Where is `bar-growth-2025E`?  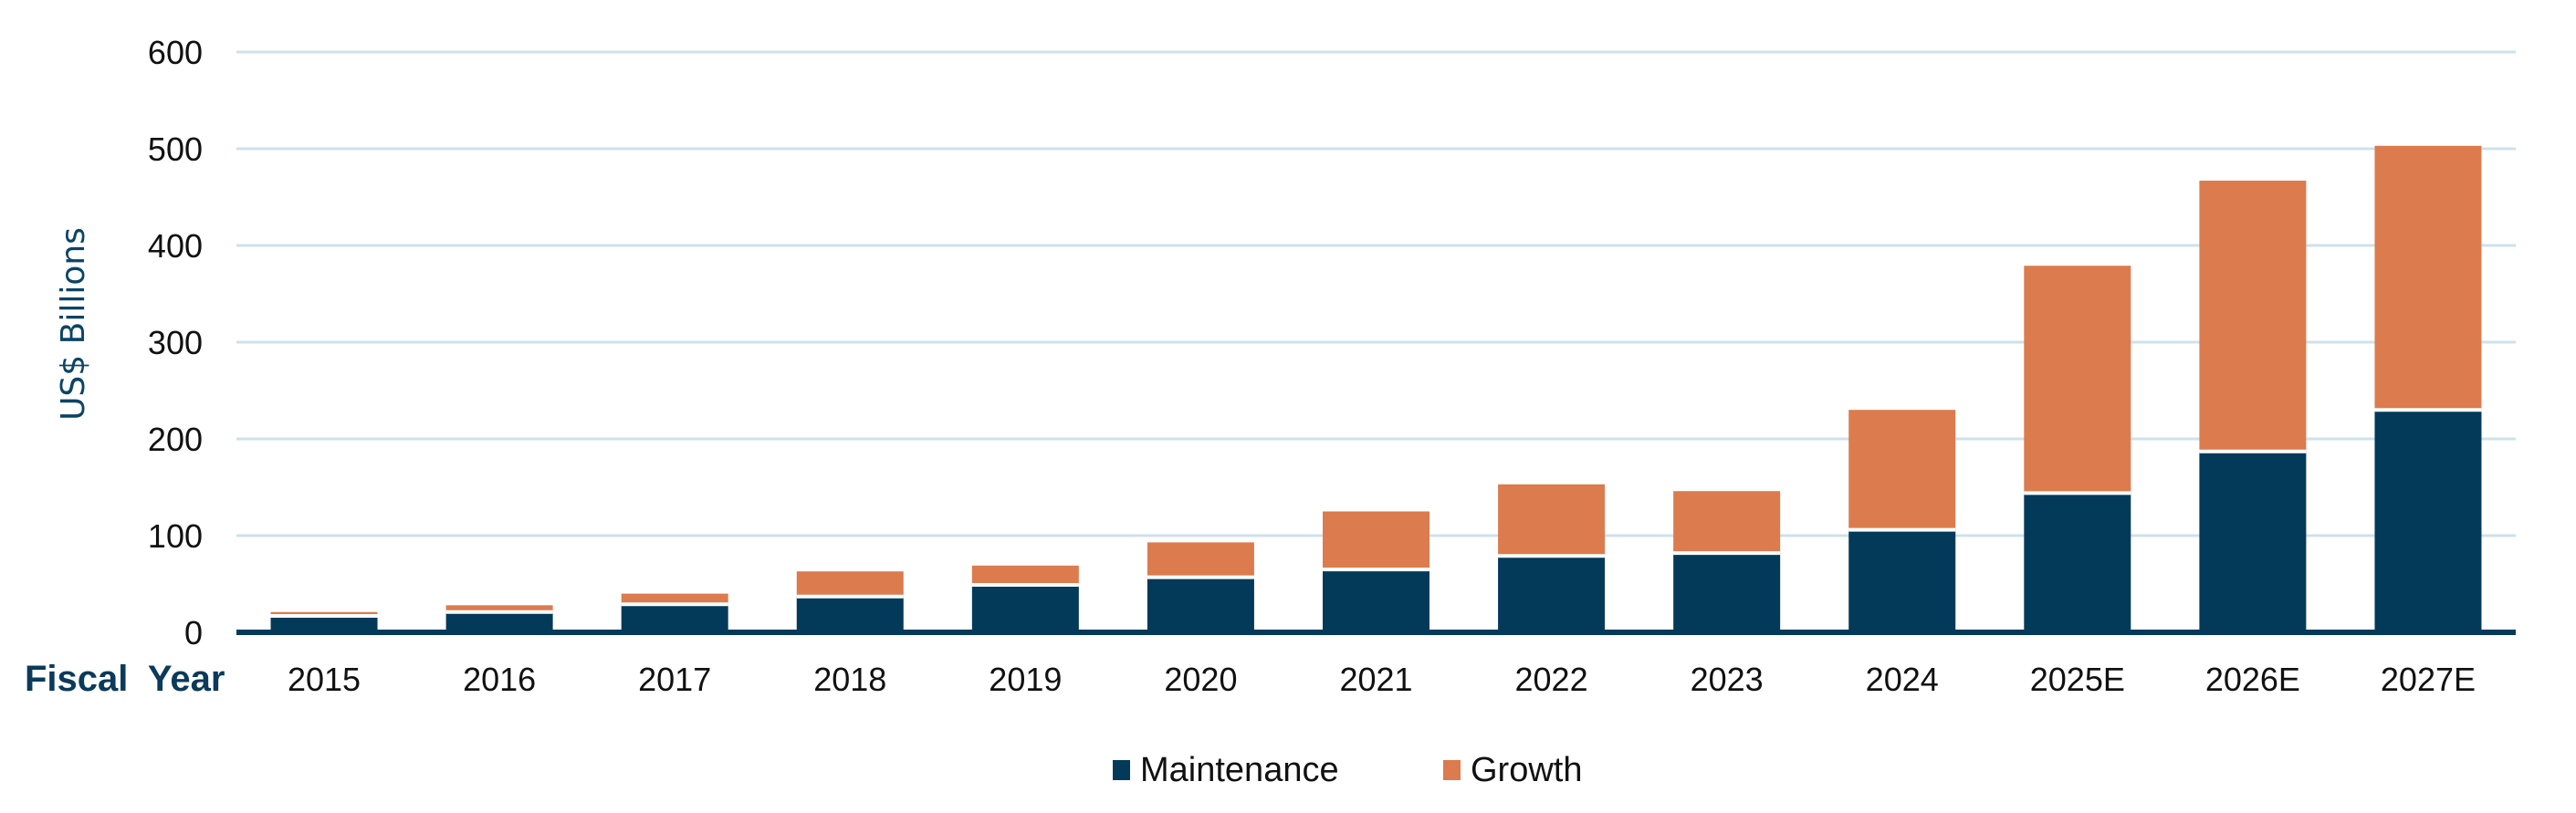 bar-growth-2025E is located at coordinates (2077, 380).